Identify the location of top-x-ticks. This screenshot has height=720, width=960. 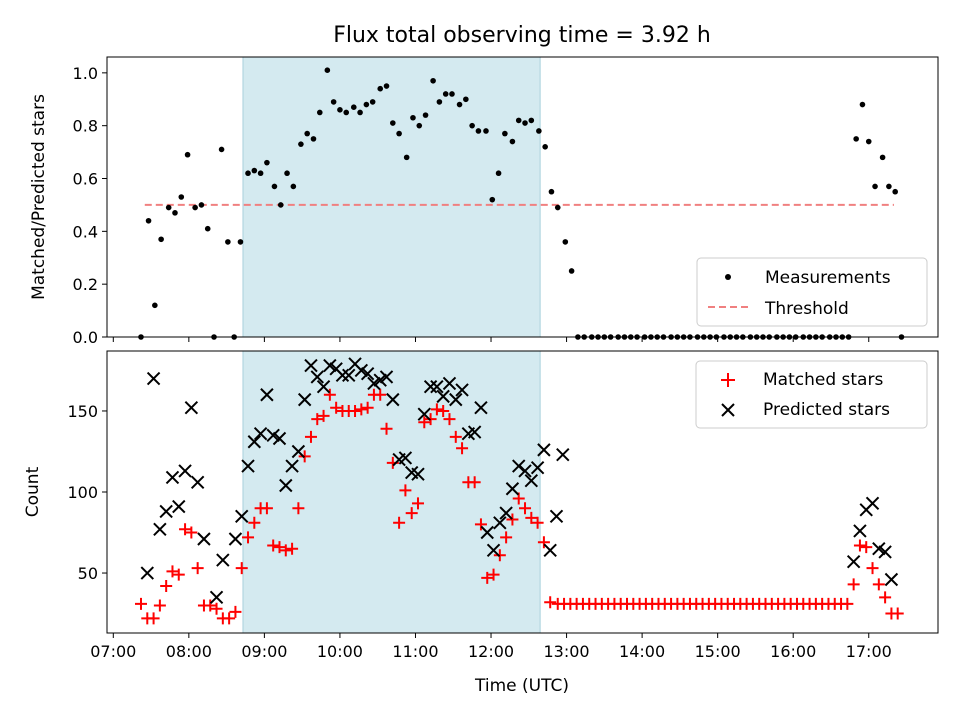
(491, 339).